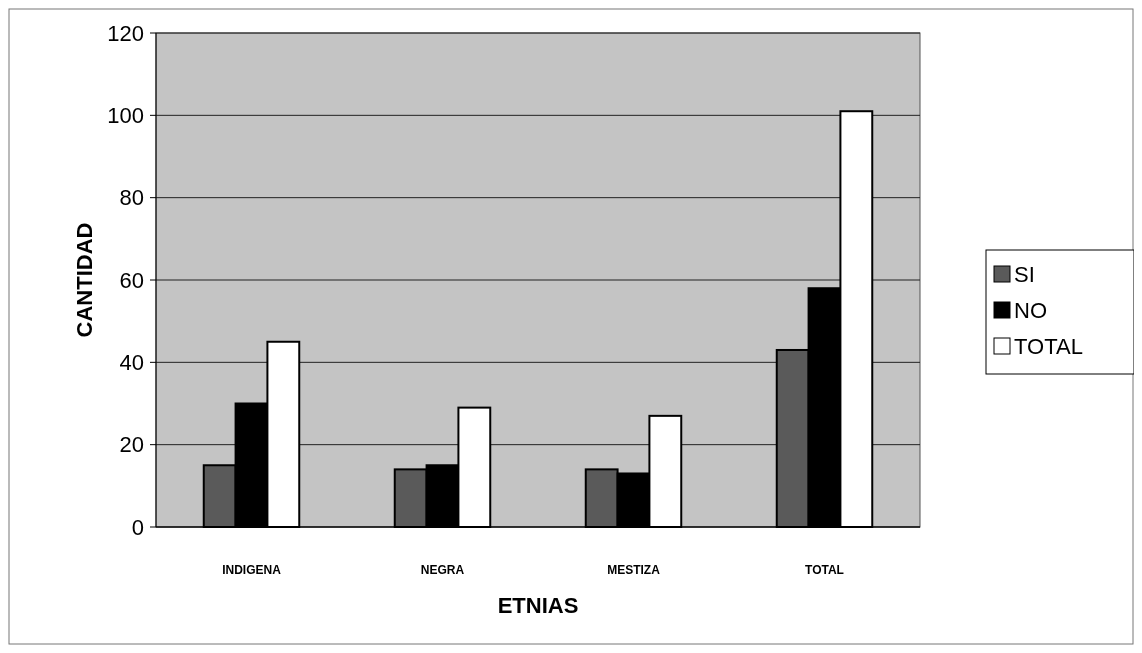  What do you see at coordinates (824, 570) in the screenshot?
I see `x-tick-label: TOTAL` at bounding box center [824, 570].